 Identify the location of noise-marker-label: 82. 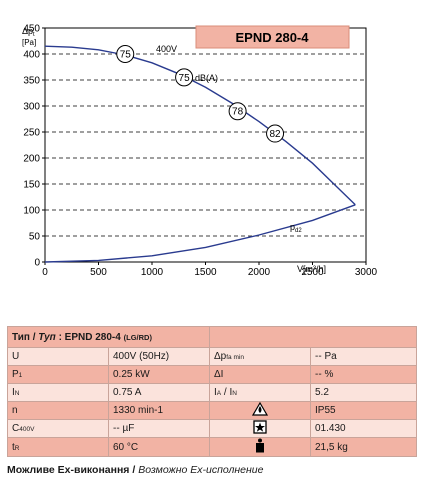
(275, 134).